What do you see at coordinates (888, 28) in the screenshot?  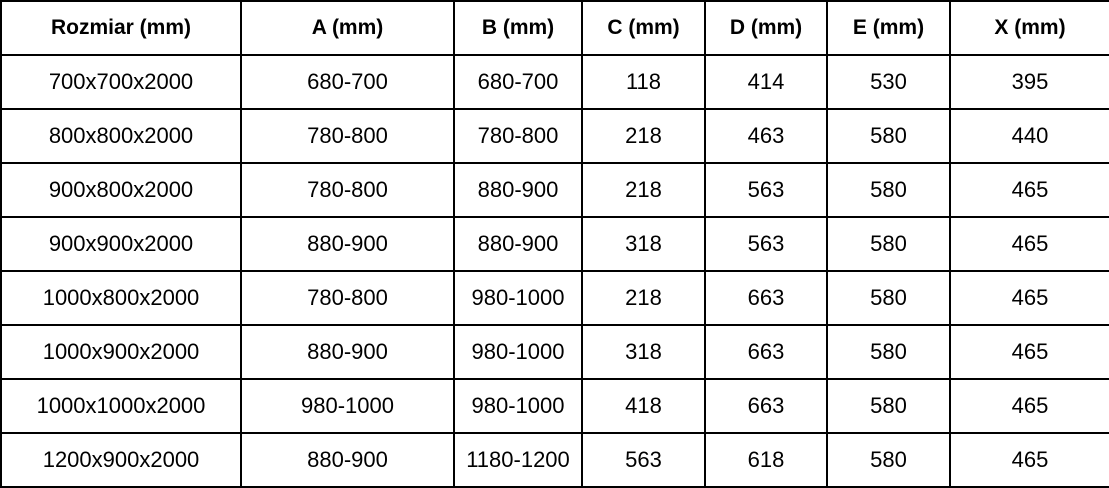 I see `column-header-e: E (mm)` at bounding box center [888, 28].